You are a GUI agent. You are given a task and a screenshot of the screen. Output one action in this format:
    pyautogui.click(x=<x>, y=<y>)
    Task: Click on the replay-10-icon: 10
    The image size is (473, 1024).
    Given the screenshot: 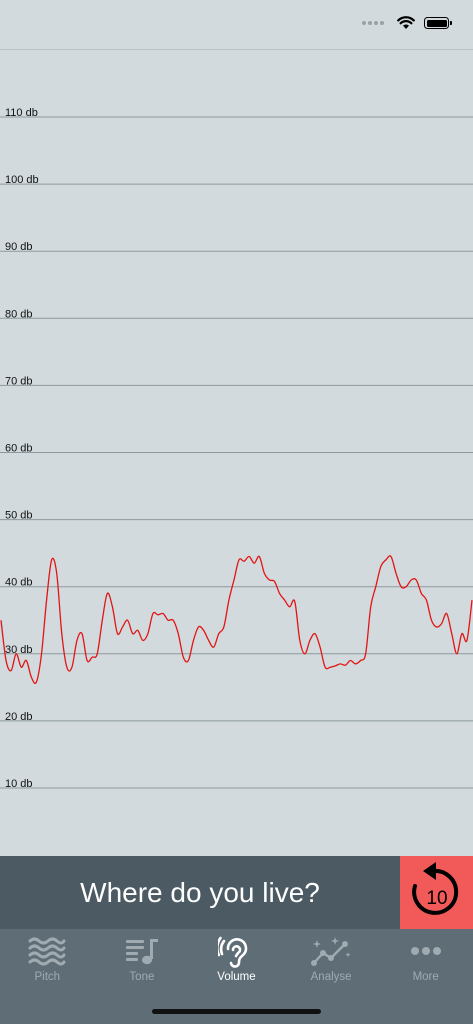 What is the action you would take?
    pyautogui.click(x=435, y=888)
    